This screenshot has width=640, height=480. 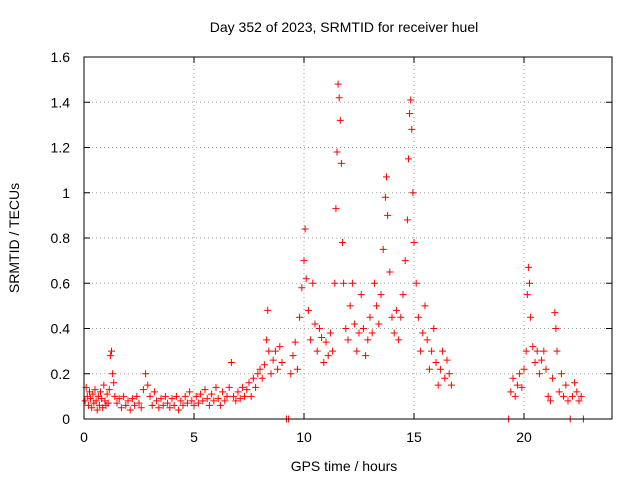 What do you see at coordinates (61, 102) in the screenshot?
I see `y-tick-label: 1.4` at bounding box center [61, 102].